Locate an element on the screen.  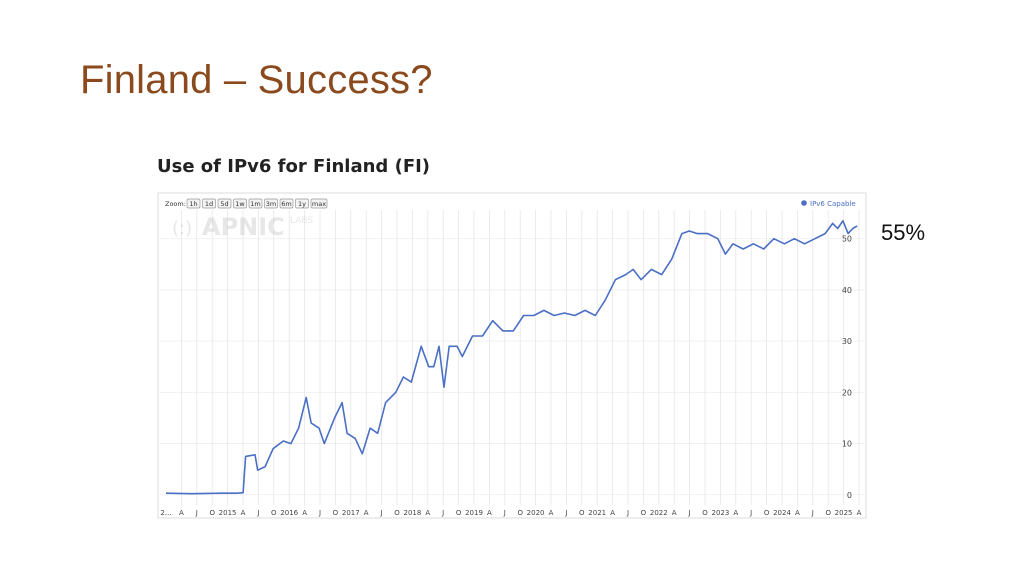
zoom-button-5d: 5d is located at coordinates (224, 203).